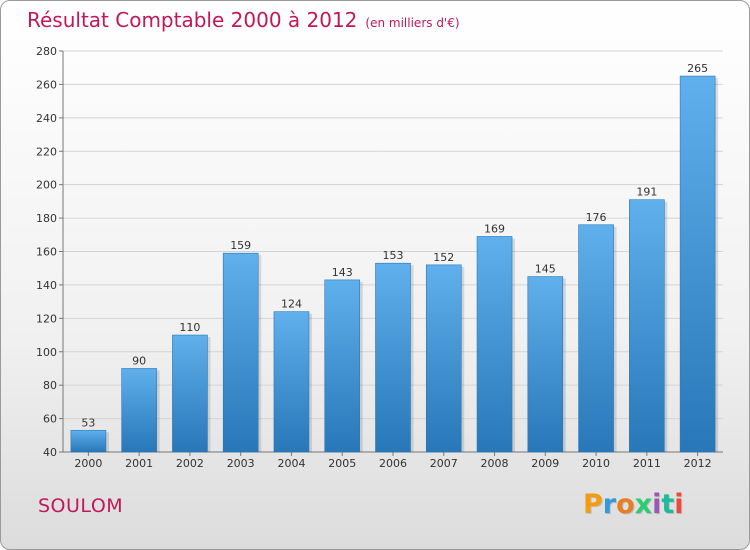 This screenshot has width=750, height=550. What do you see at coordinates (697, 264) in the screenshot?
I see `bar-2012` at bounding box center [697, 264].